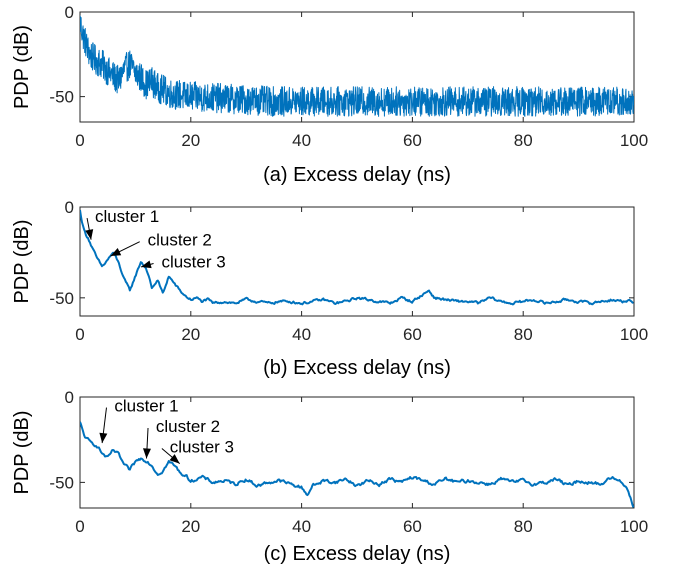 The height and width of the screenshot is (571, 677). I want to click on x-axis-label: (a) Excess delay (ns), so click(357, 175).